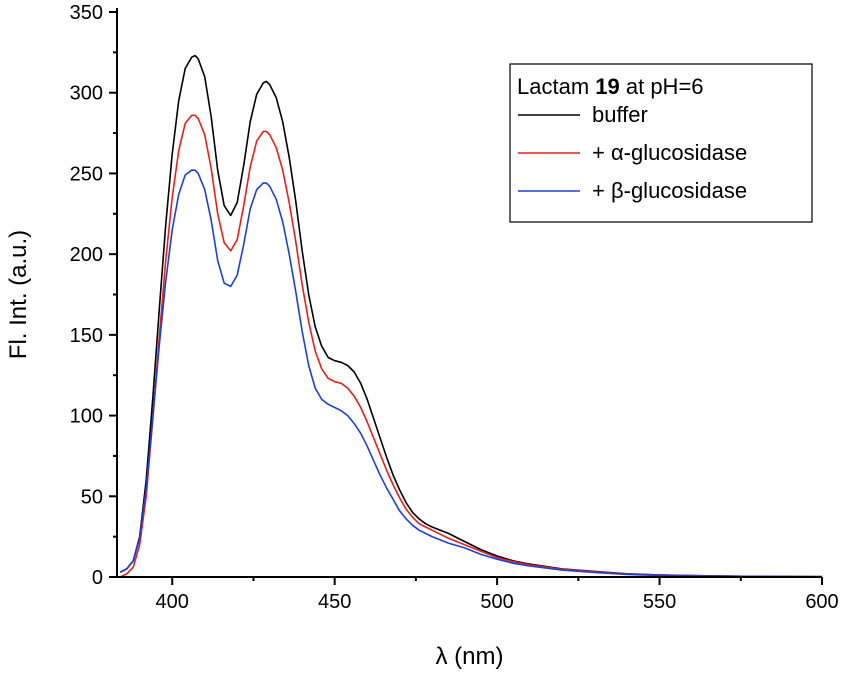 The image size is (845, 673). What do you see at coordinates (172, 602) in the screenshot?
I see `x-tick-label-400: 400` at bounding box center [172, 602].